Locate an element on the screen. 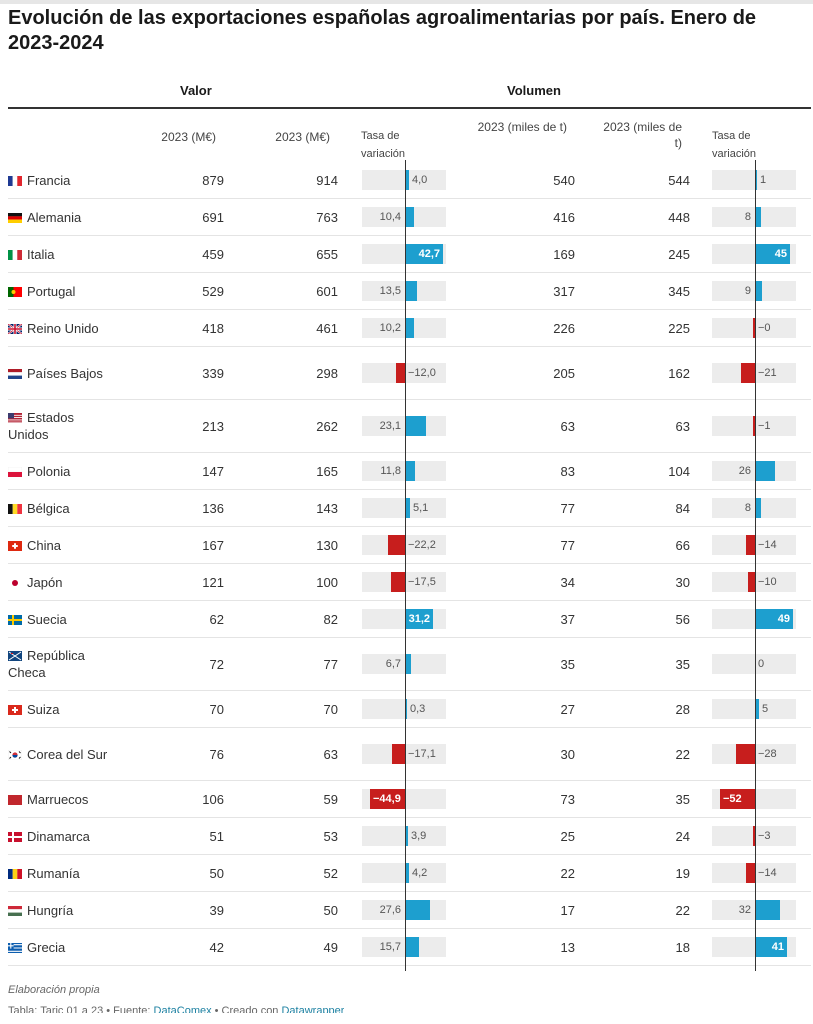  volumen-tasa-bar: −14 is located at coordinates (754, 873).